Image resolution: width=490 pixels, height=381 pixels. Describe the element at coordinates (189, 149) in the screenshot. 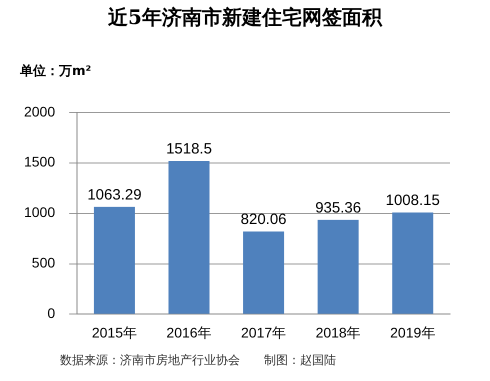

I see `data-label: 1518.5` at that location.